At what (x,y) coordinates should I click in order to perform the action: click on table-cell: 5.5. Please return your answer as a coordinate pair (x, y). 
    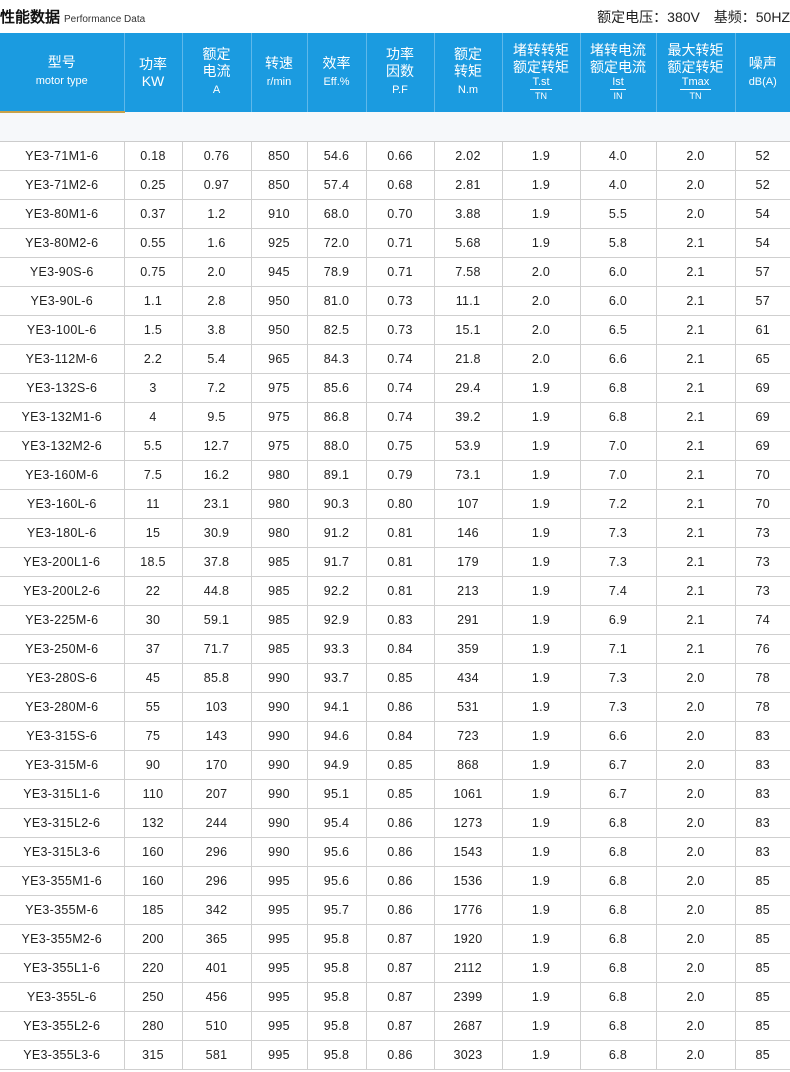
    Looking at the image, I should click on (618, 214).